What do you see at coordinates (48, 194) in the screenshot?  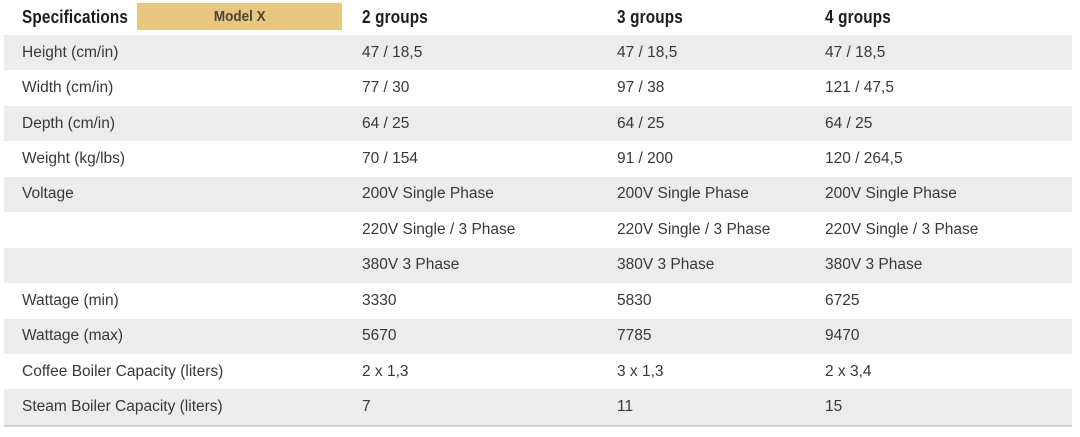 I see `row-label: Voltage` at bounding box center [48, 194].